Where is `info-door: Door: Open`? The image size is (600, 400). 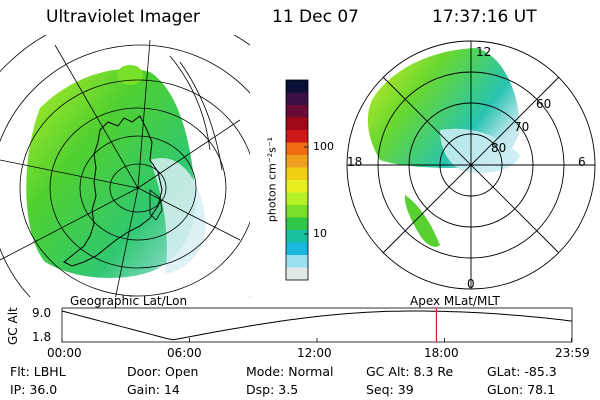 info-door: Door: Open is located at coordinates (163, 371).